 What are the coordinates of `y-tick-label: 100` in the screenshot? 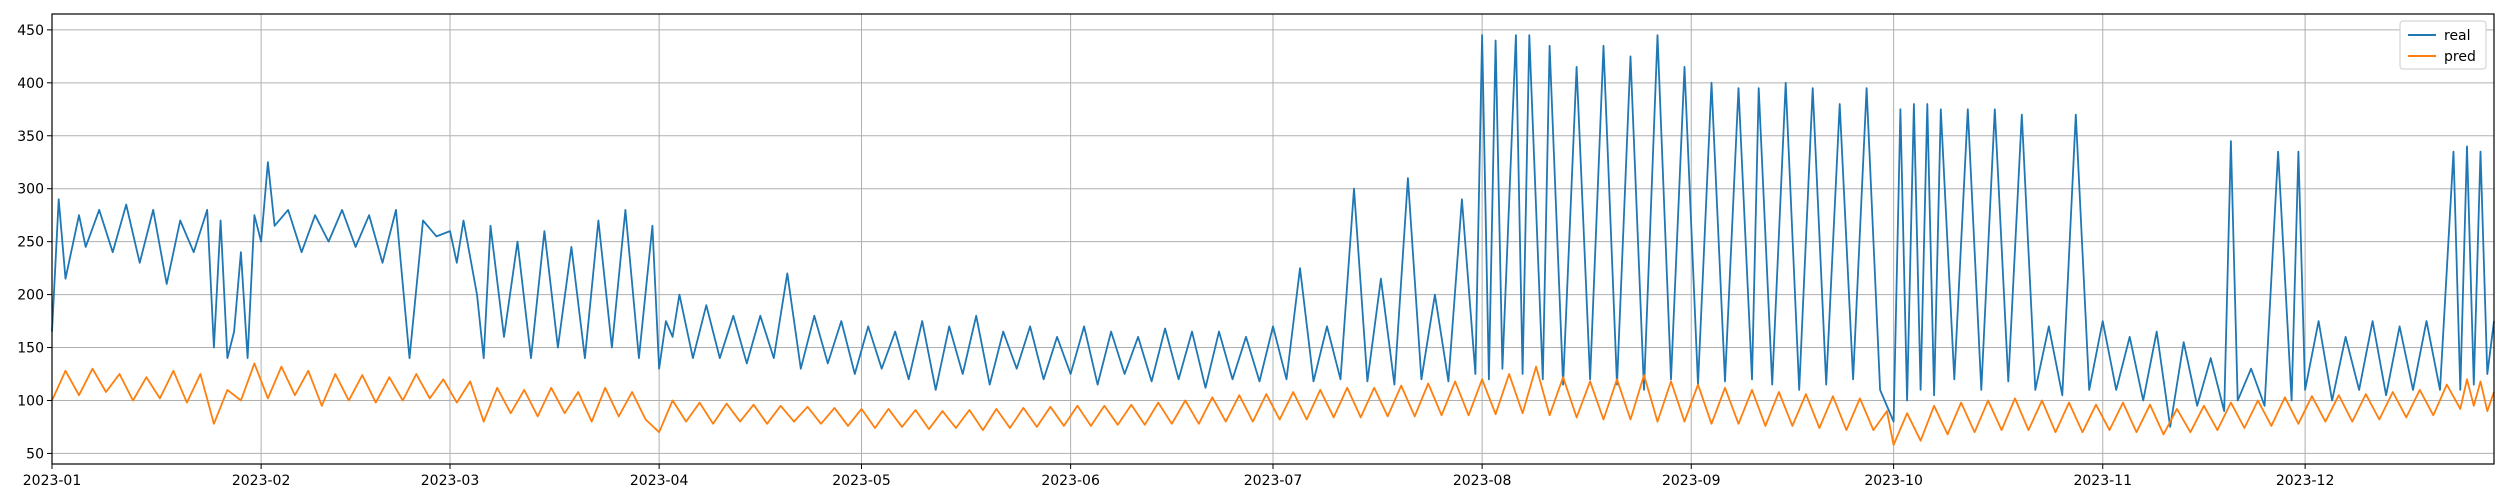 It's located at (30, 401).